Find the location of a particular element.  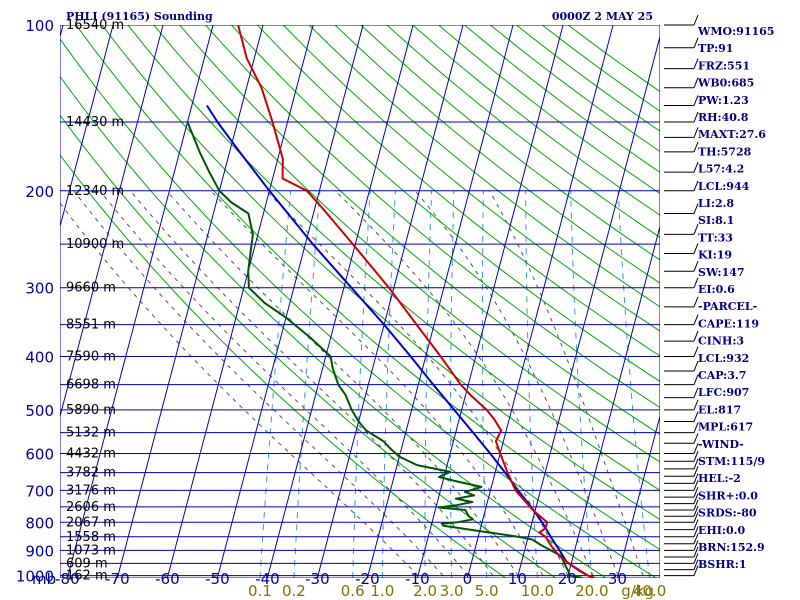

index-8: L57:4.2 is located at coordinates (721, 169).